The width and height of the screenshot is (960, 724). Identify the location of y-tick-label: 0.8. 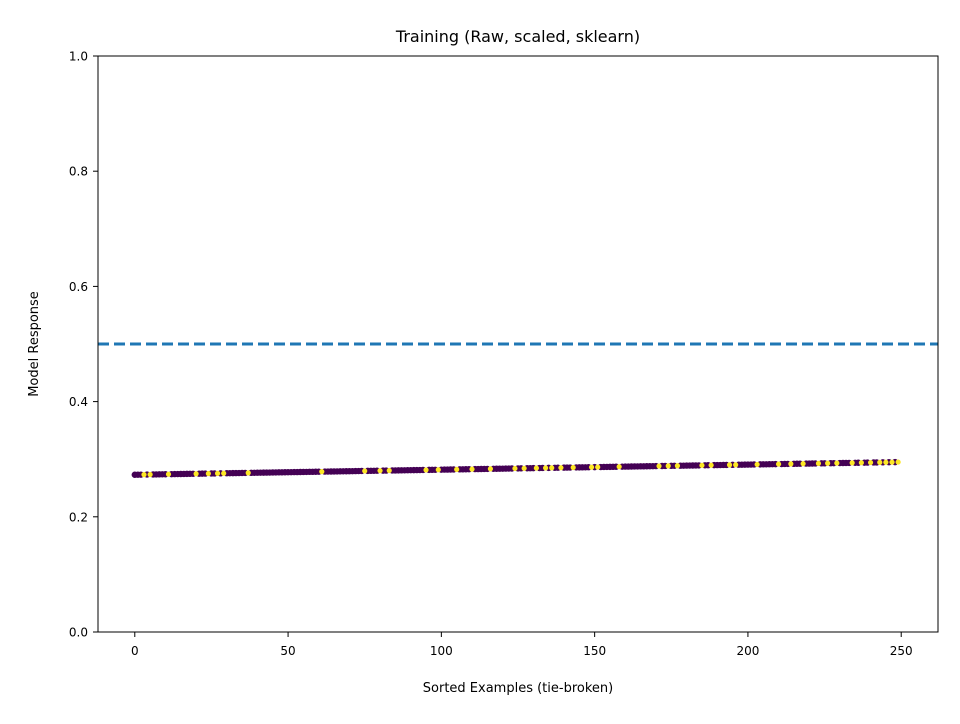
(78, 172).